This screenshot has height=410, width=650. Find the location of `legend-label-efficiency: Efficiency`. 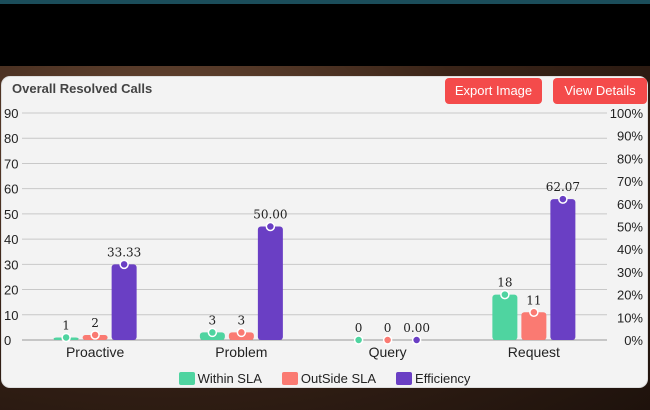

legend-label-efficiency: Efficiency is located at coordinates (443, 378).